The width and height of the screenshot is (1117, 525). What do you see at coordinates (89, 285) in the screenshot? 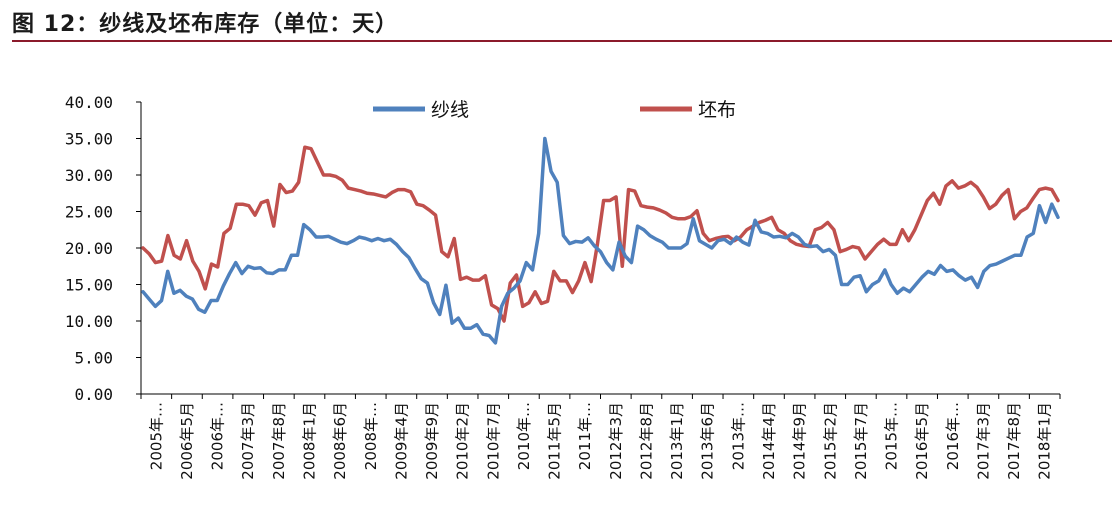
I see `y-tick-label: 15.00` at bounding box center [89, 285].